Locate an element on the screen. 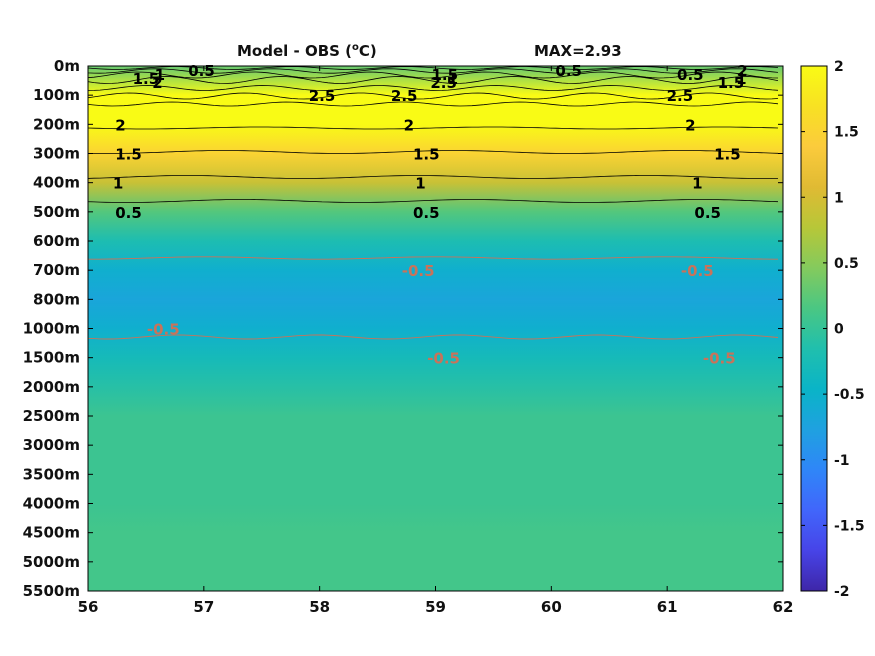 This screenshot has width=875, height=656. y-tick-label: 2000m is located at coordinates (51, 387).